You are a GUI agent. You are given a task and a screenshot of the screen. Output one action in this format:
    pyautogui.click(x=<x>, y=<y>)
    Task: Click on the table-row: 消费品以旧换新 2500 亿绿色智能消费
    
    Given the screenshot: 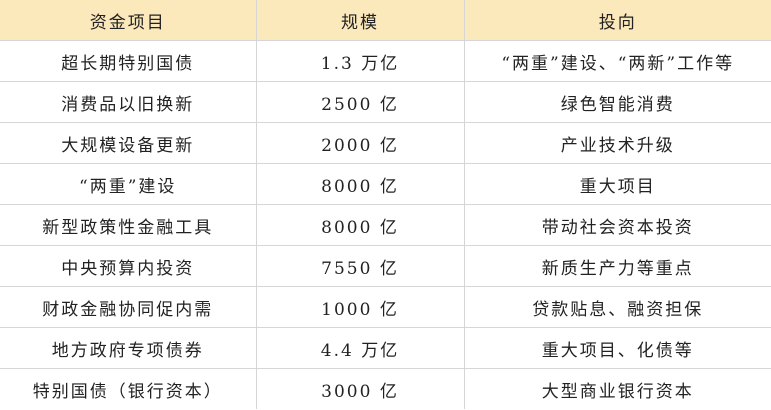 What is the action you would take?
    pyautogui.click(x=385, y=102)
    